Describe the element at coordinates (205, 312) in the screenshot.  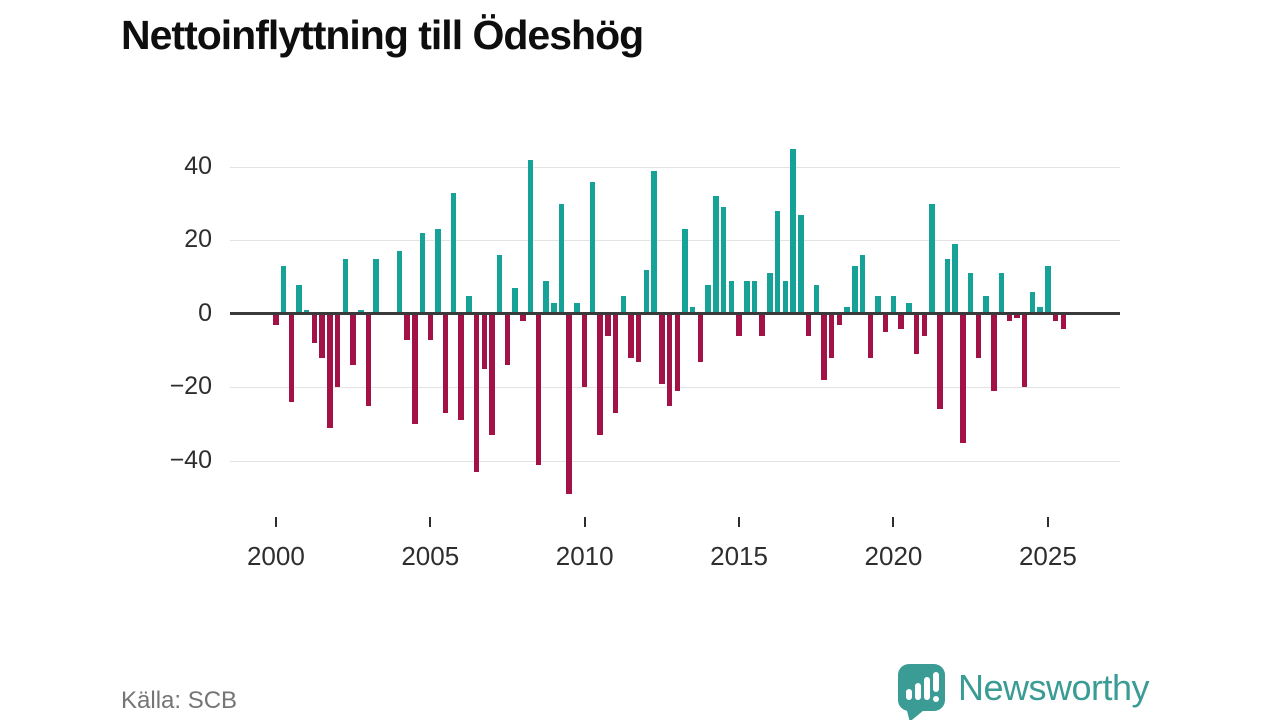
I see `y-axis-tick-label: 0` at that location.